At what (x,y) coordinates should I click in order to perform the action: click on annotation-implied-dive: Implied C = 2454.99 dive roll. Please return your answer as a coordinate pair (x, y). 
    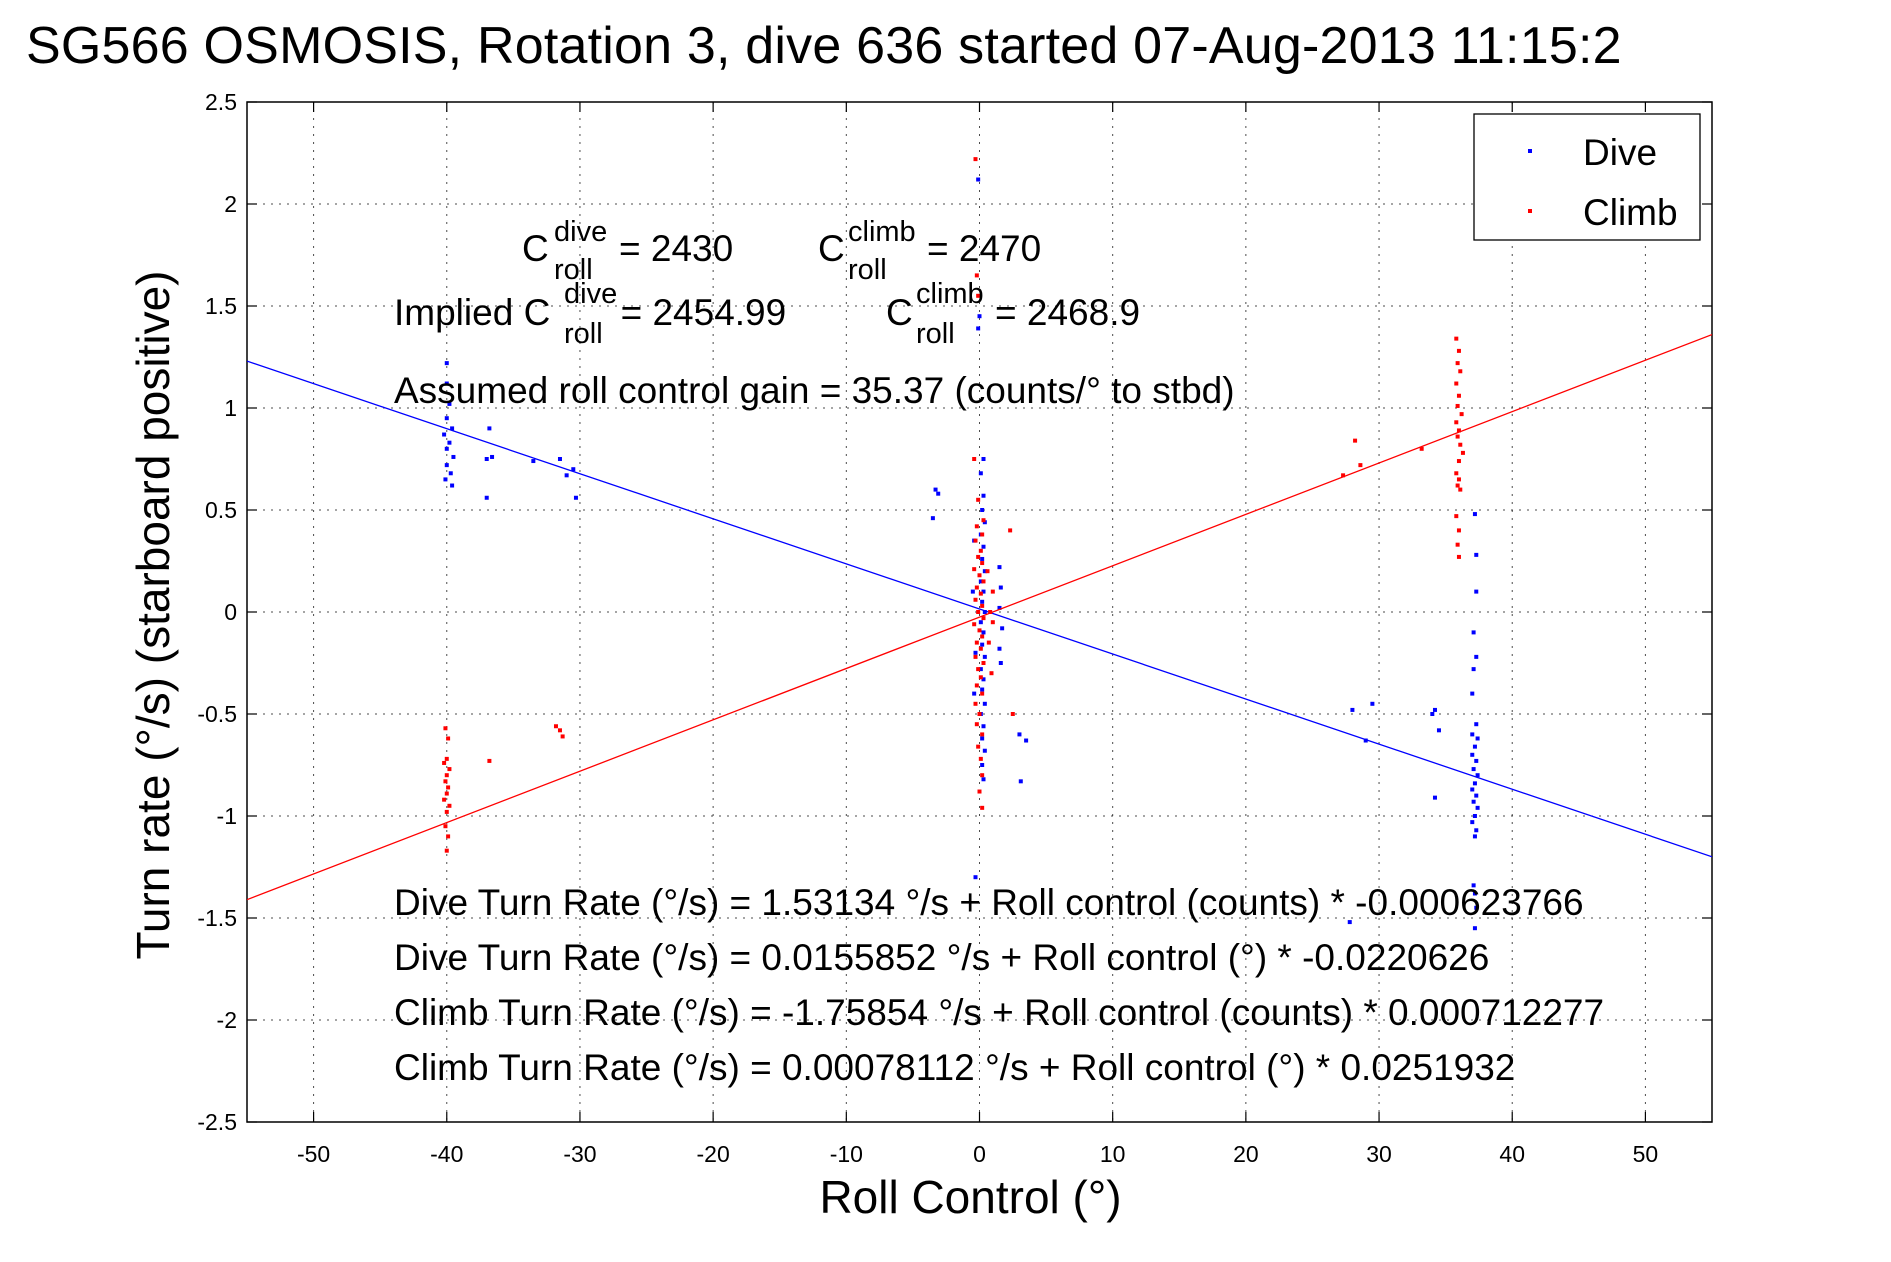
    Looking at the image, I should click on (590, 314).